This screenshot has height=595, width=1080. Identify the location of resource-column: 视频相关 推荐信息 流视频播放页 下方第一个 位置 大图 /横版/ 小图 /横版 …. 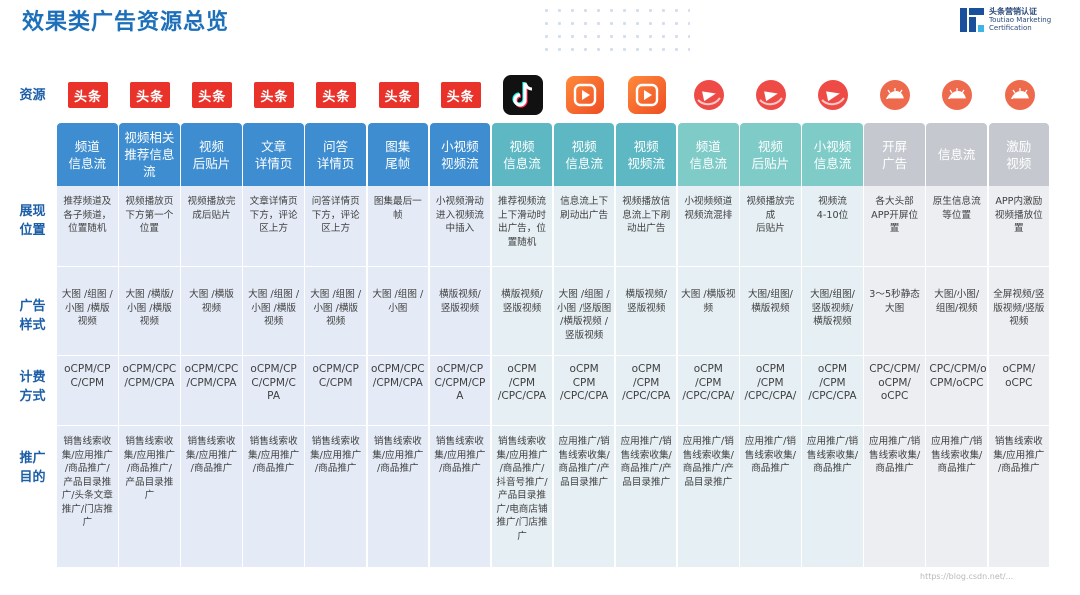
(149, 345).